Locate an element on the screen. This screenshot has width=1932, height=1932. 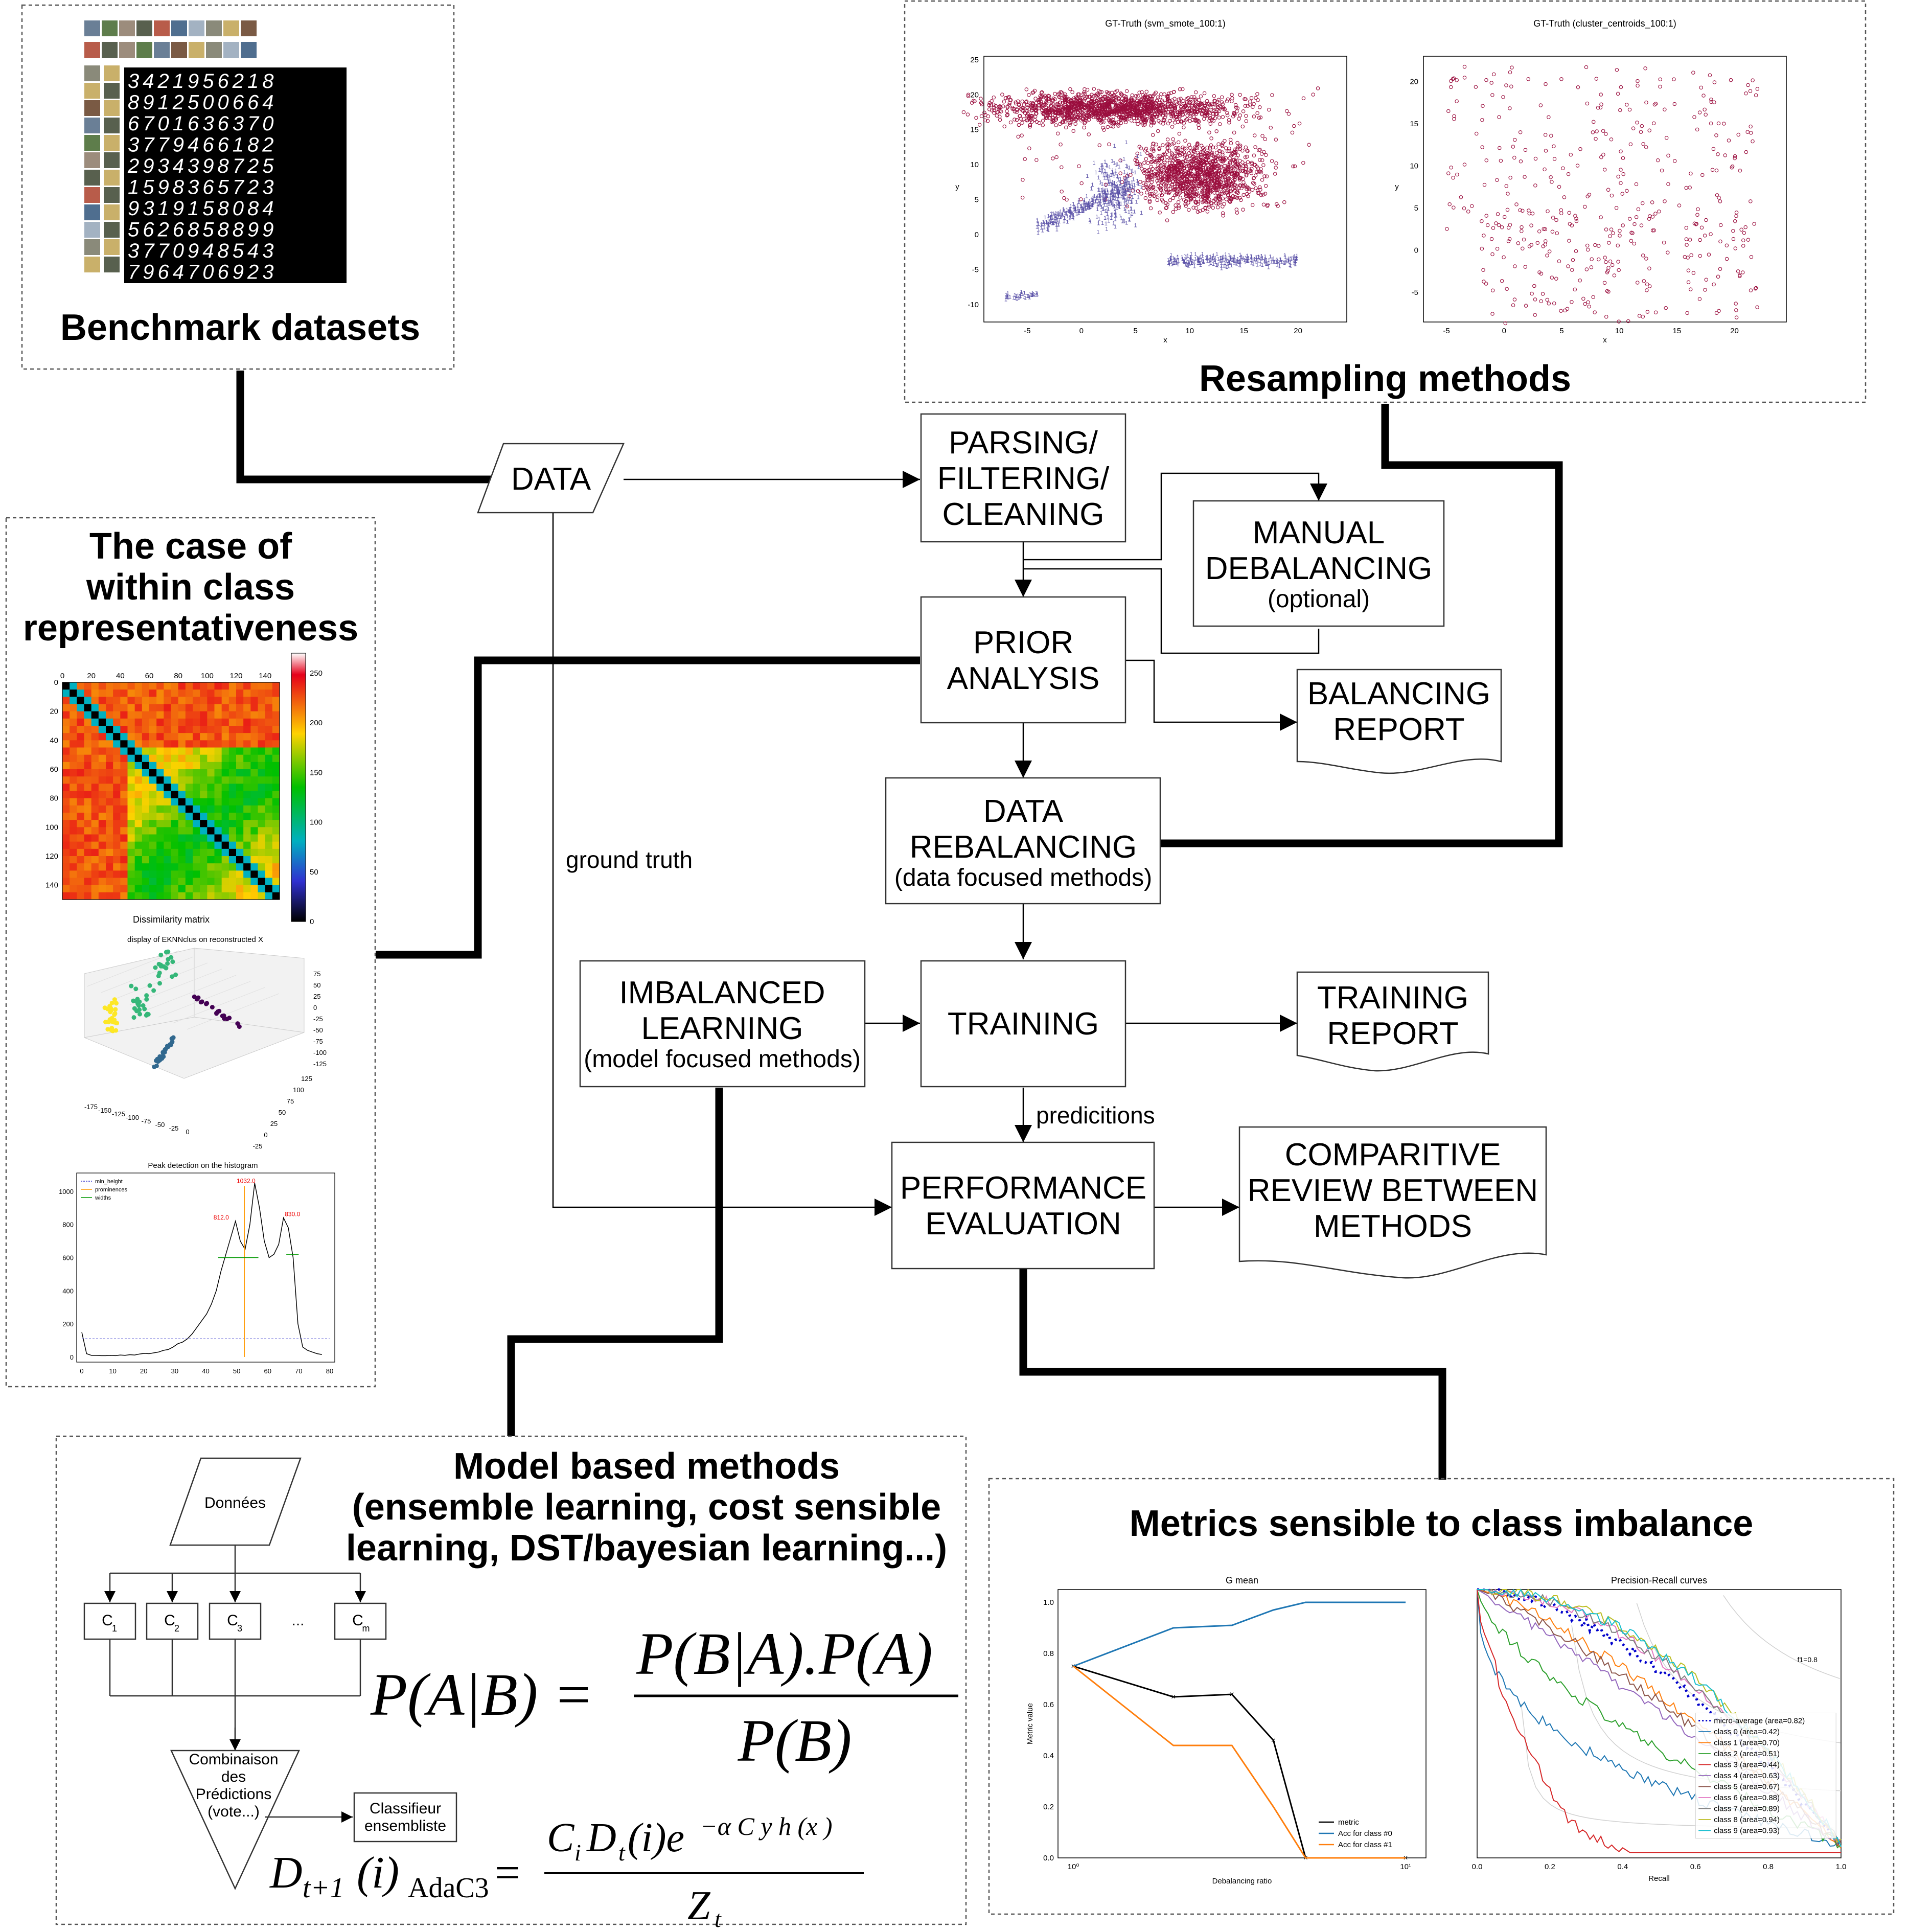
x-tick: 0 is located at coordinates (1081, 331).